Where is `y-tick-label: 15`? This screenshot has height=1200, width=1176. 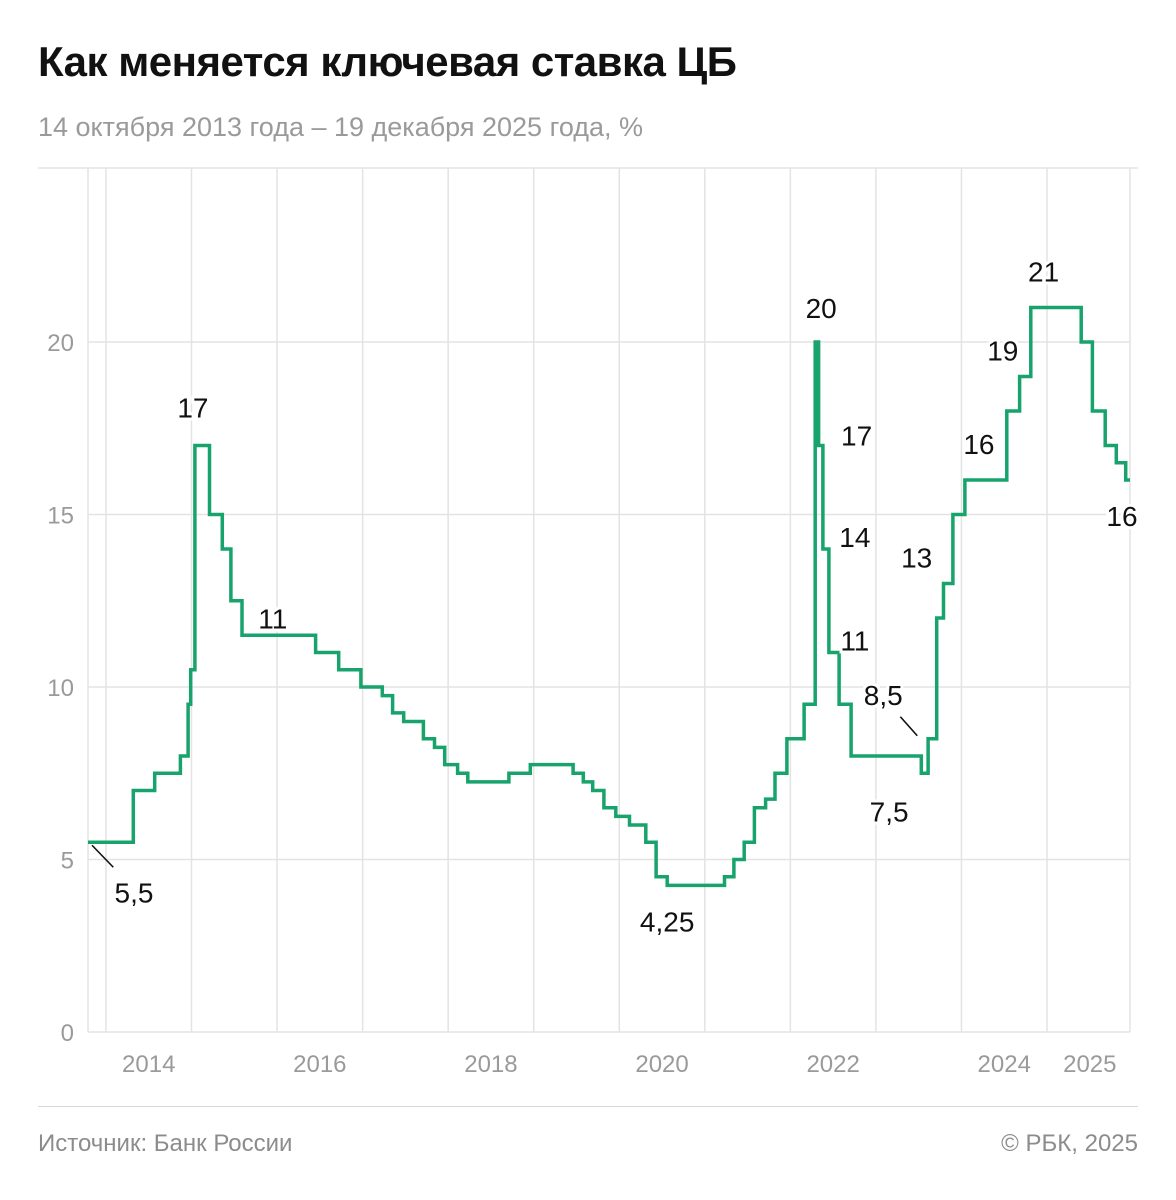
y-tick-label: 15 is located at coordinates (60, 516).